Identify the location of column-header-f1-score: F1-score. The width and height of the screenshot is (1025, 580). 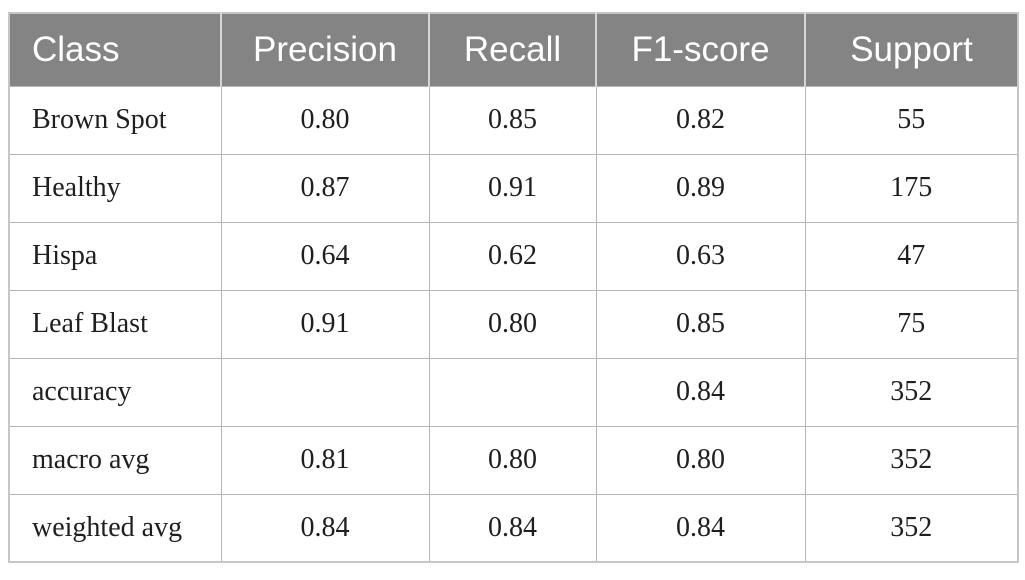
(700, 49).